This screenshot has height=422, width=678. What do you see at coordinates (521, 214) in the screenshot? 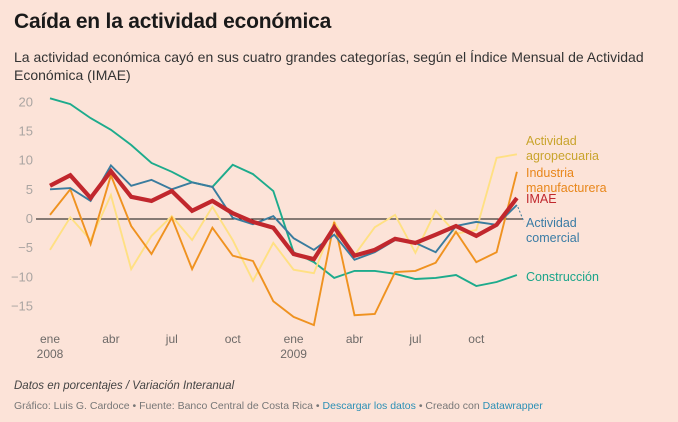
I see `label-connector` at bounding box center [521, 214].